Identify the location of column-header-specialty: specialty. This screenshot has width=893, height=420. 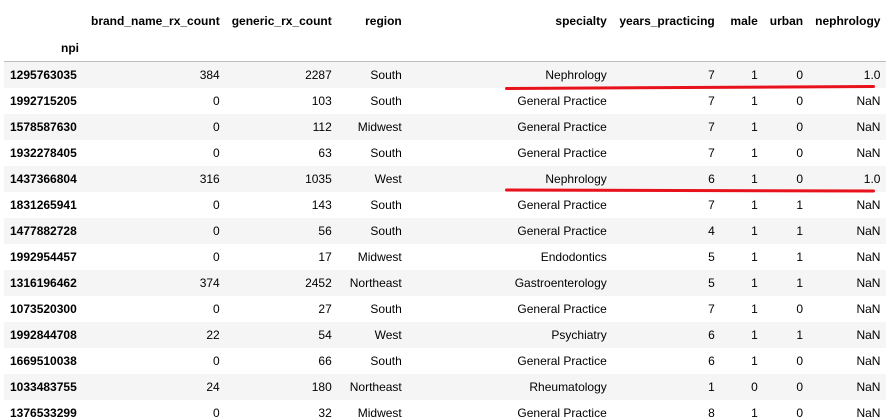
(581, 21).